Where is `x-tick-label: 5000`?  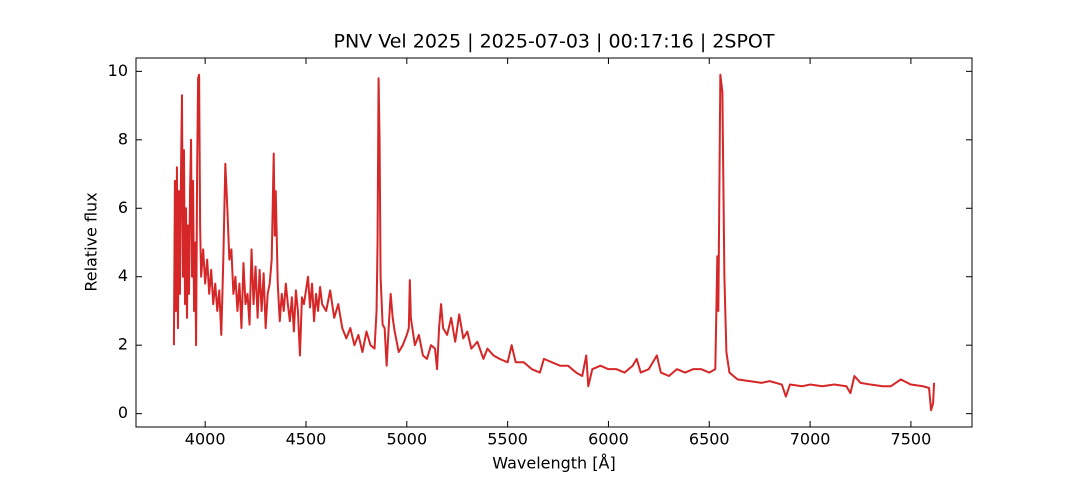
x-tick-label: 5000 is located at coordinates (406, 439).